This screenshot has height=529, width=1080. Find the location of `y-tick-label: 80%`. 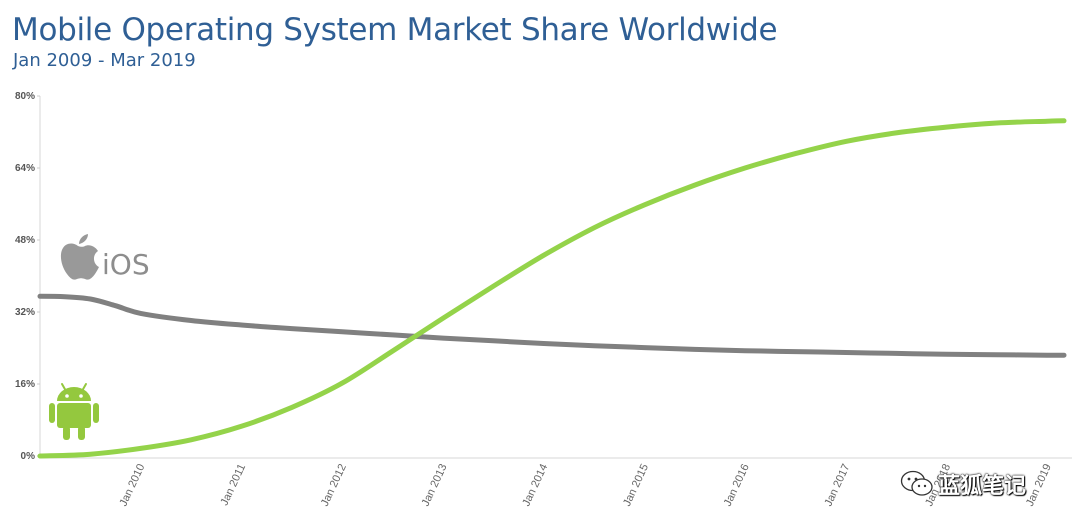

y-tick-label: 80% is located at coordinates (25, 96).